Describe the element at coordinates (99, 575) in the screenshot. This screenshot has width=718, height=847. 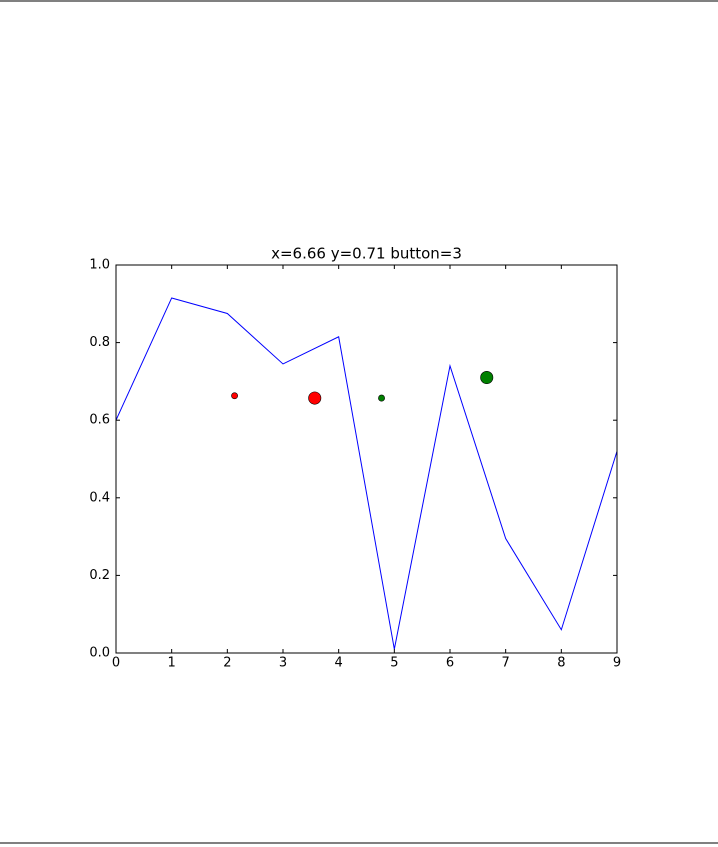
I see `y-tick-label: 0.2` at that location.